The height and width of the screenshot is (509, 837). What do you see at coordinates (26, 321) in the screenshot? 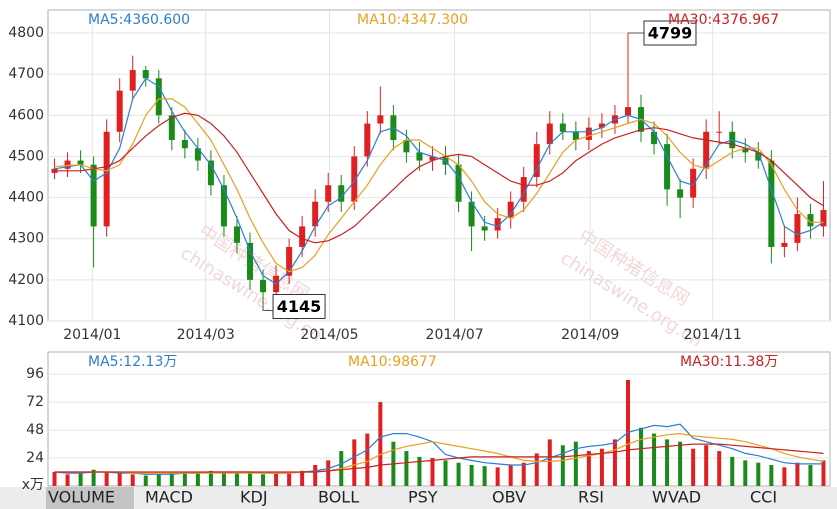
I see `y-tick-label: 4100` at bounding box center [26, 321].